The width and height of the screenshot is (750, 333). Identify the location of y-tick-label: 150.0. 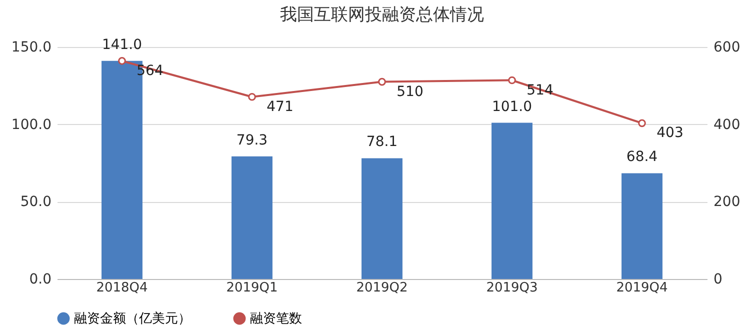
(31, 48).